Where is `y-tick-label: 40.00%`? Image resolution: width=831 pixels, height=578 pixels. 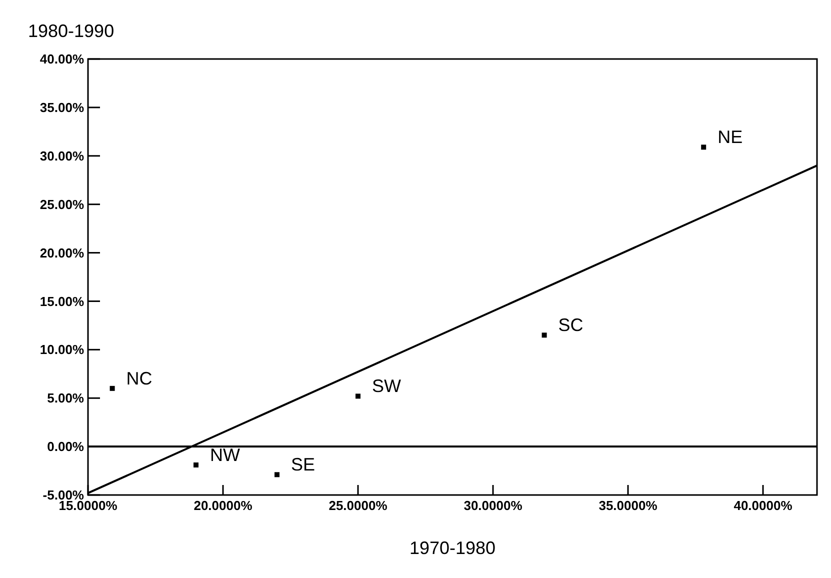
y-tick-label: 40.00% is located at coordinates (62, 59).